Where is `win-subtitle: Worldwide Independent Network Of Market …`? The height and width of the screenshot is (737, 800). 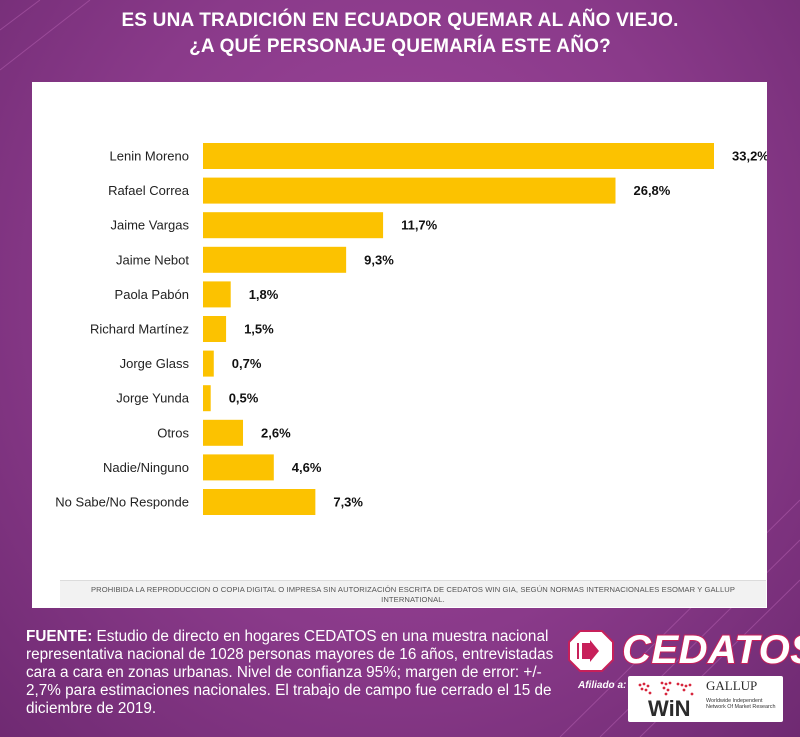
win-subtitle: Worldwide Independent Network Of Market … is located at coordinates (741, 704).